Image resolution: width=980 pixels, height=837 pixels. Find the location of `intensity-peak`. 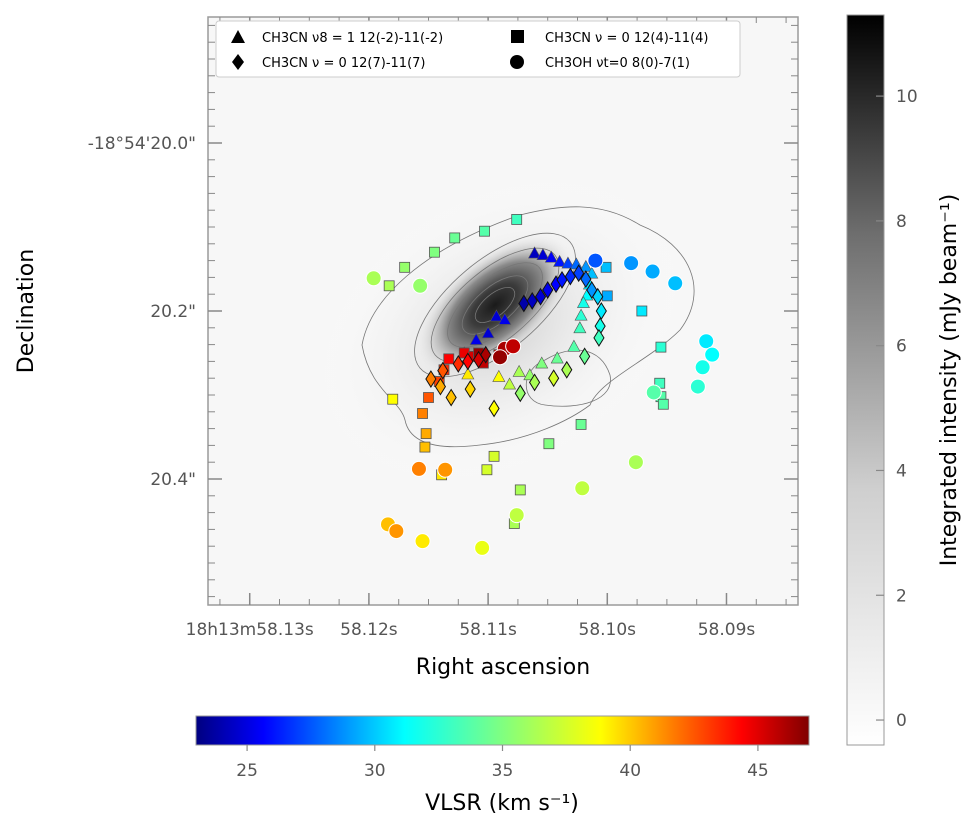

intensity-peak is located at coordinates (495, 305).